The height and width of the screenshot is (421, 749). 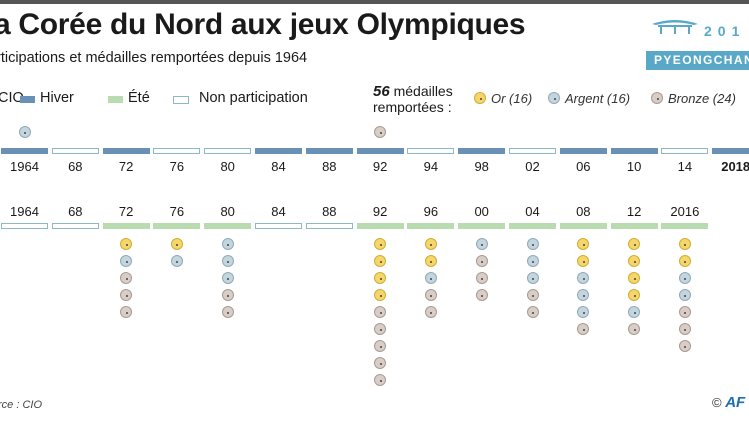 What do you see at coordinates (431, 211) in the screenshot?
I see `summer-year-96: 96` at bounding box center [431, 211].